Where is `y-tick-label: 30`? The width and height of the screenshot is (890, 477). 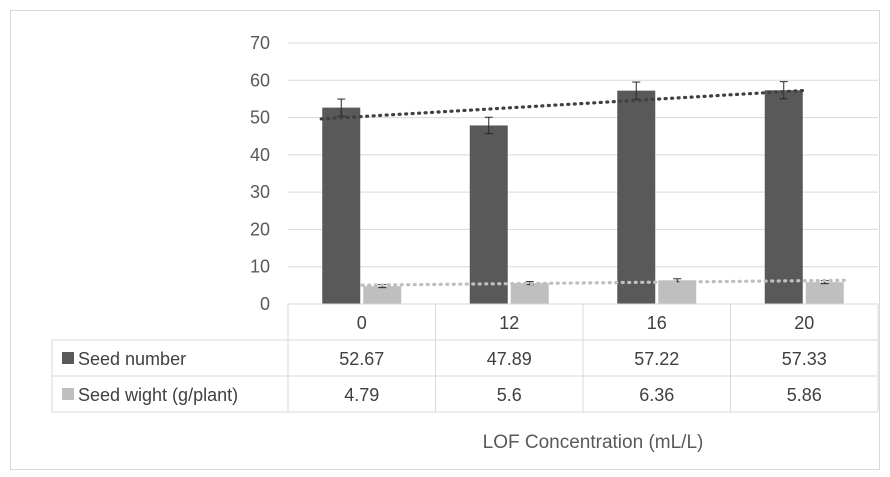
y-tick-label: 30 is located at coordinates (260, 192).